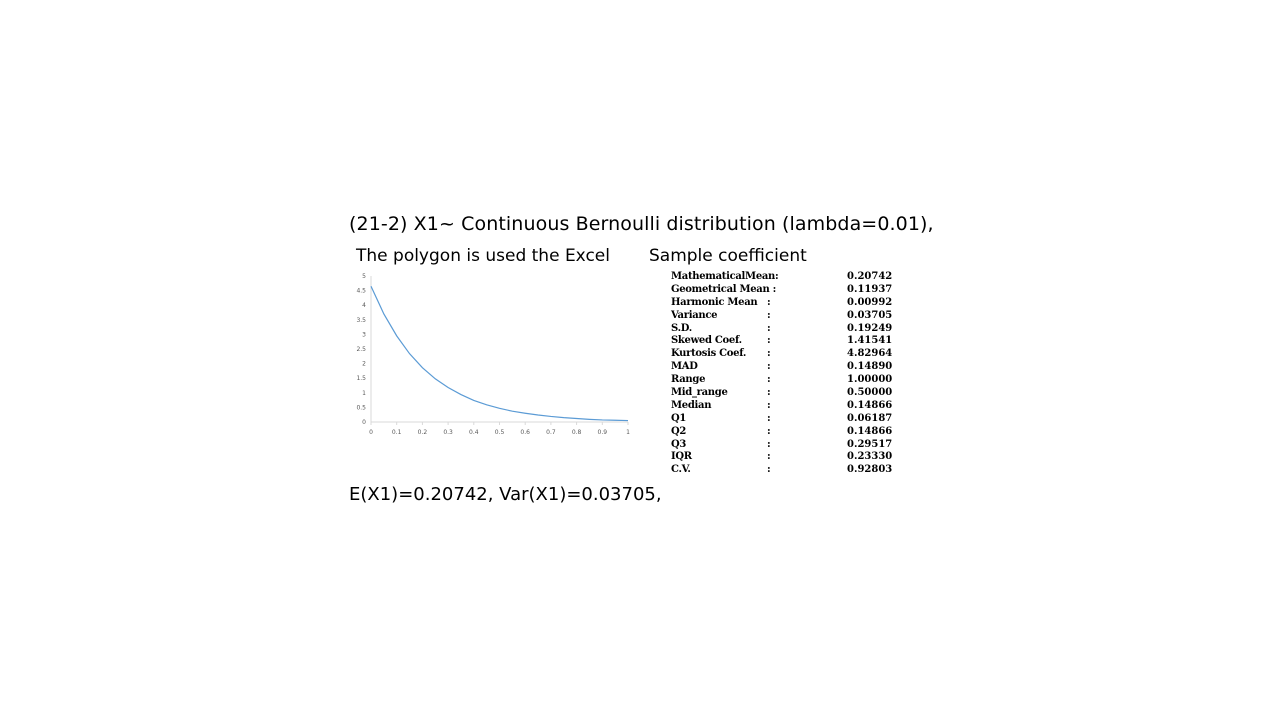 This screenshot has height=720, width=1280. What do you see at coordinates (870, 367) in the screenshot?
I see `coefficient-value: 0.14890` at bounding box center [870, 367].